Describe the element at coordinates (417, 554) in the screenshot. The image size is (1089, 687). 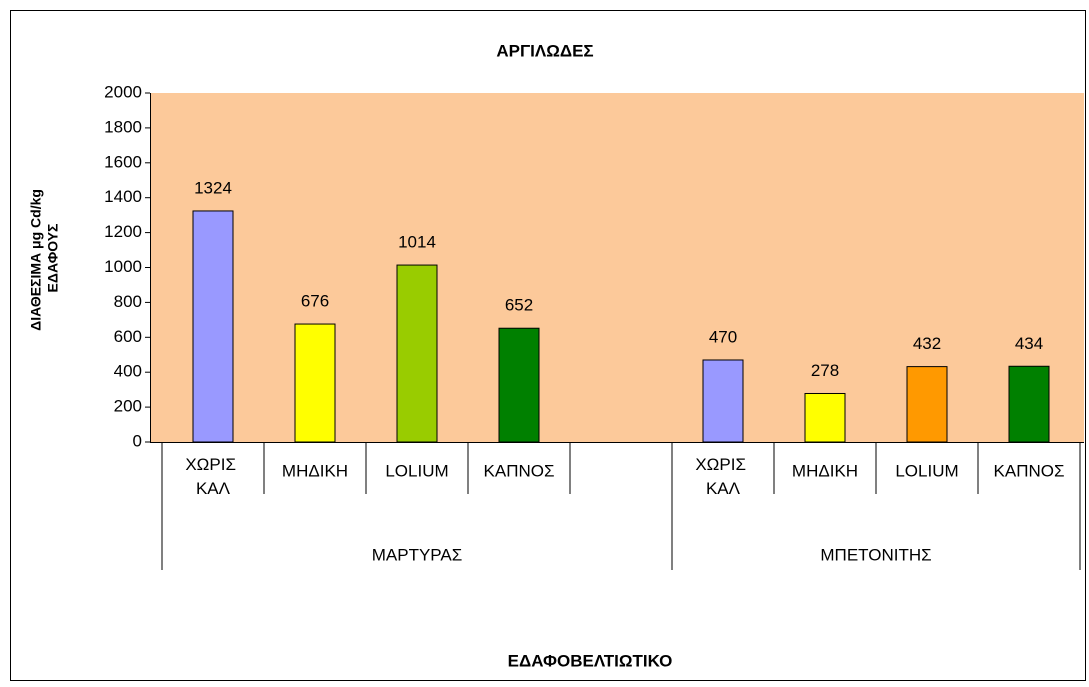
I see `group-label: ΜΑΡΤΥΡΑΣ` at that location.